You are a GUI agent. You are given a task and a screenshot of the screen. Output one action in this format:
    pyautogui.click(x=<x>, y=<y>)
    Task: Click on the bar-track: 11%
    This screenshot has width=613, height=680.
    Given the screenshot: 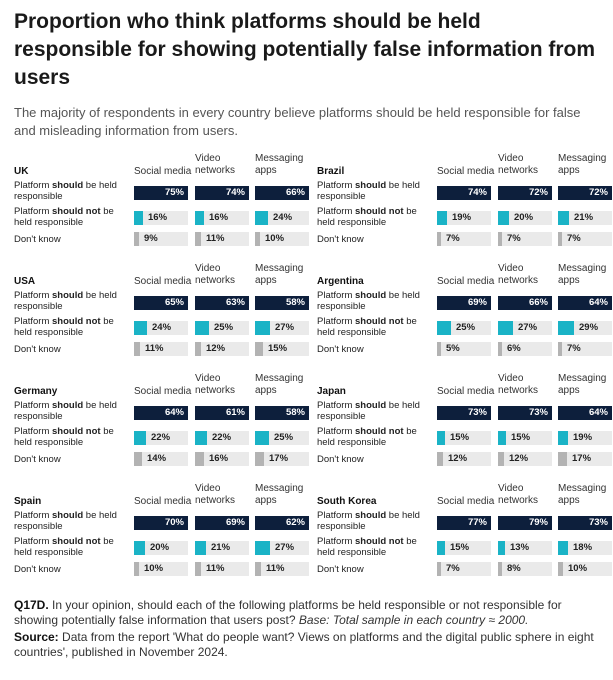 What is the action you would take?
    pyautogui.click(x=222, y=569)
    